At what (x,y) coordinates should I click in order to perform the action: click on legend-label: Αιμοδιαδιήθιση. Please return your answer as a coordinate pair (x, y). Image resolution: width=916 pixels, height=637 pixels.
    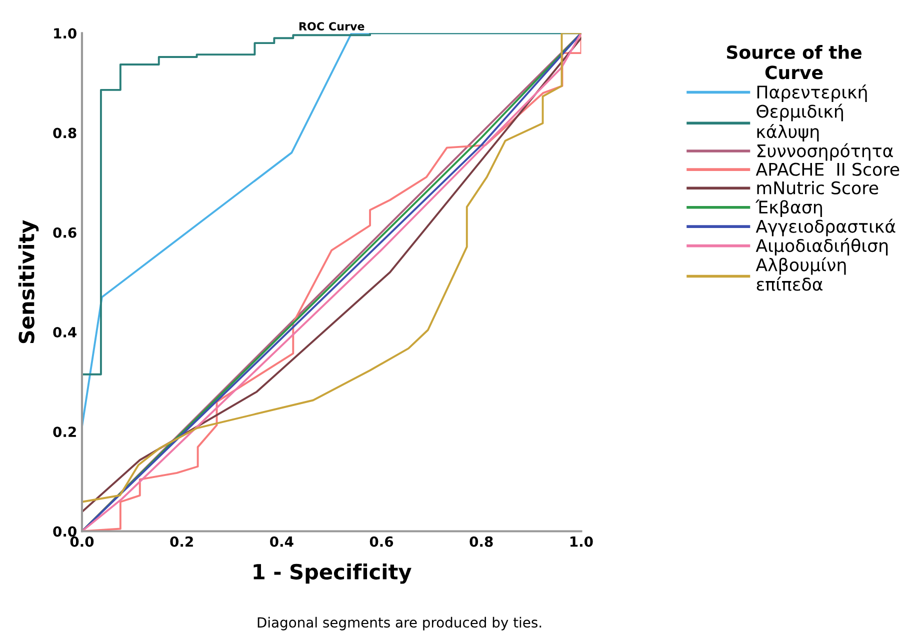
    Looking at the image, I should click on (822, 247).